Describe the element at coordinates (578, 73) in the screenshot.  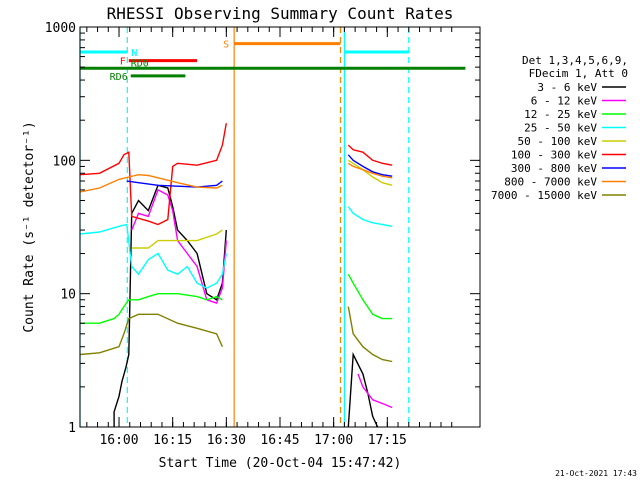
I see `legend-header-line-1: FDecim 1, Att 0` at that location.